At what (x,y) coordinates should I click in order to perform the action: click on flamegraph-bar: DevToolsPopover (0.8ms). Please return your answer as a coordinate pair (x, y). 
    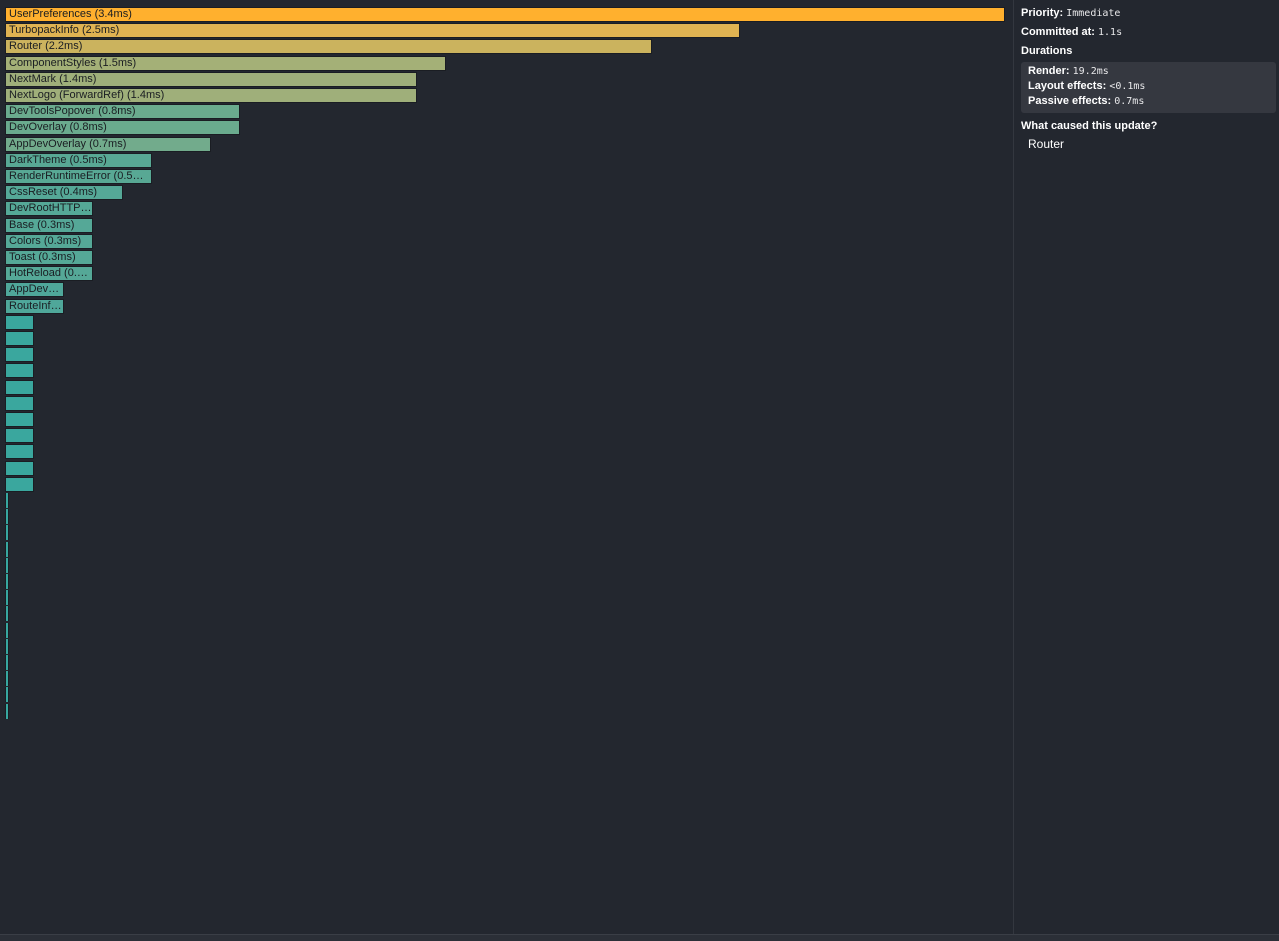
    Looking at the image, I should click on (122, 111).